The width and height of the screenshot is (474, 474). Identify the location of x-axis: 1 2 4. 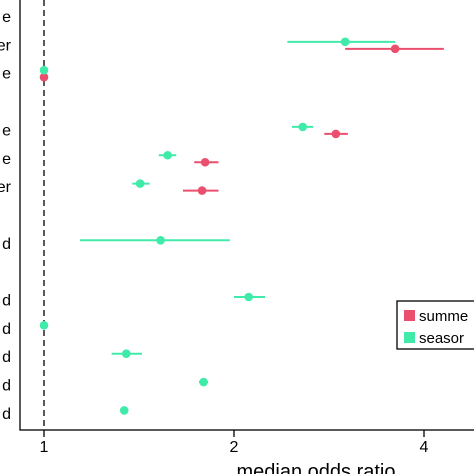
(234, 443).